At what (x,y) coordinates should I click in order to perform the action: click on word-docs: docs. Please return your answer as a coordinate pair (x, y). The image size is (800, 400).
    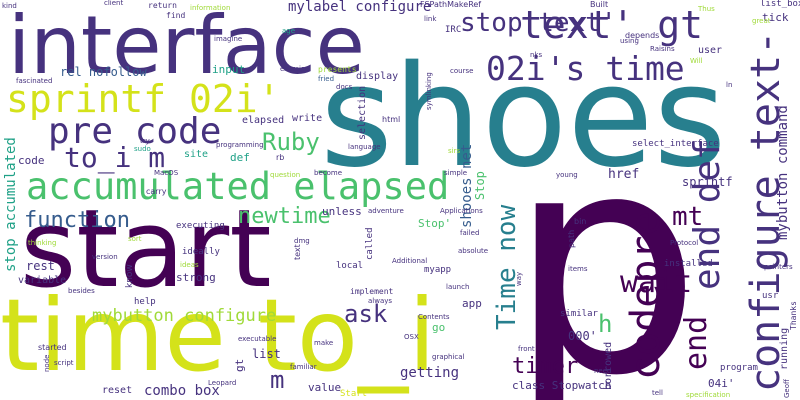
    Looking at the image, I should click on (344, 87).